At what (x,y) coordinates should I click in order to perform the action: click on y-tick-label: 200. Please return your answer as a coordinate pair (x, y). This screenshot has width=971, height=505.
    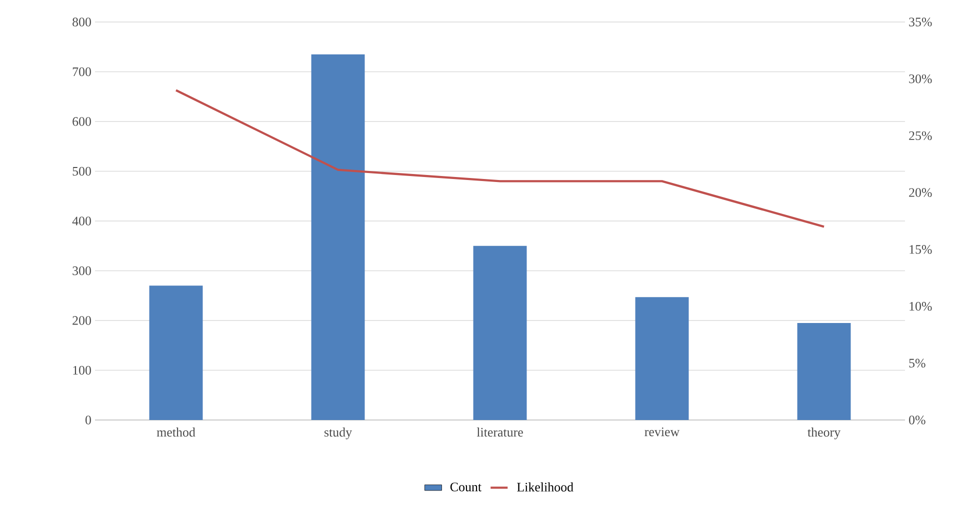
    Looking at the image, I should click on (81, 320).